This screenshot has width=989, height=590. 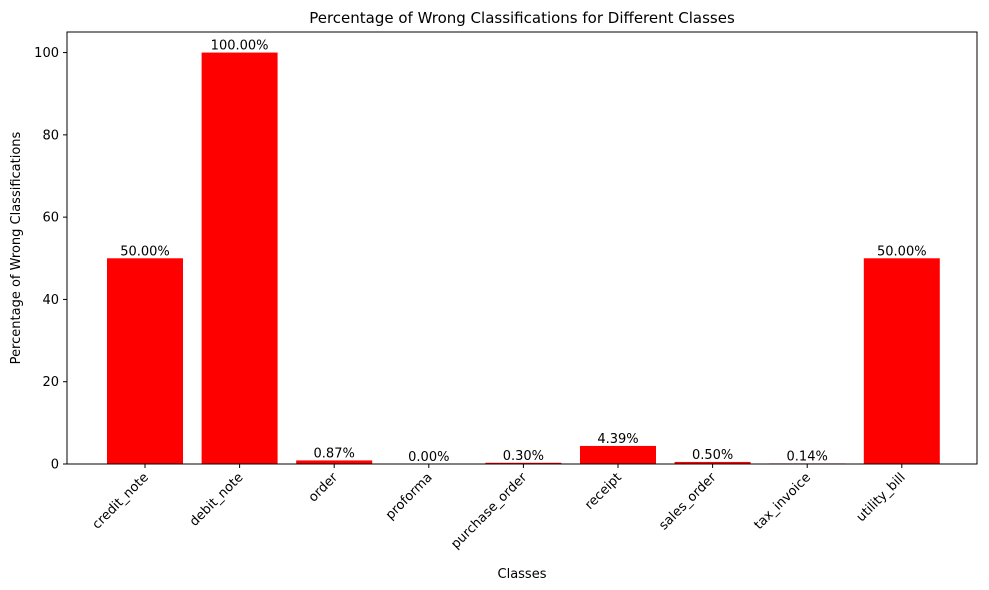 I want to click on x-tick-label-proforma: proforma, so click(x=409, y=496).